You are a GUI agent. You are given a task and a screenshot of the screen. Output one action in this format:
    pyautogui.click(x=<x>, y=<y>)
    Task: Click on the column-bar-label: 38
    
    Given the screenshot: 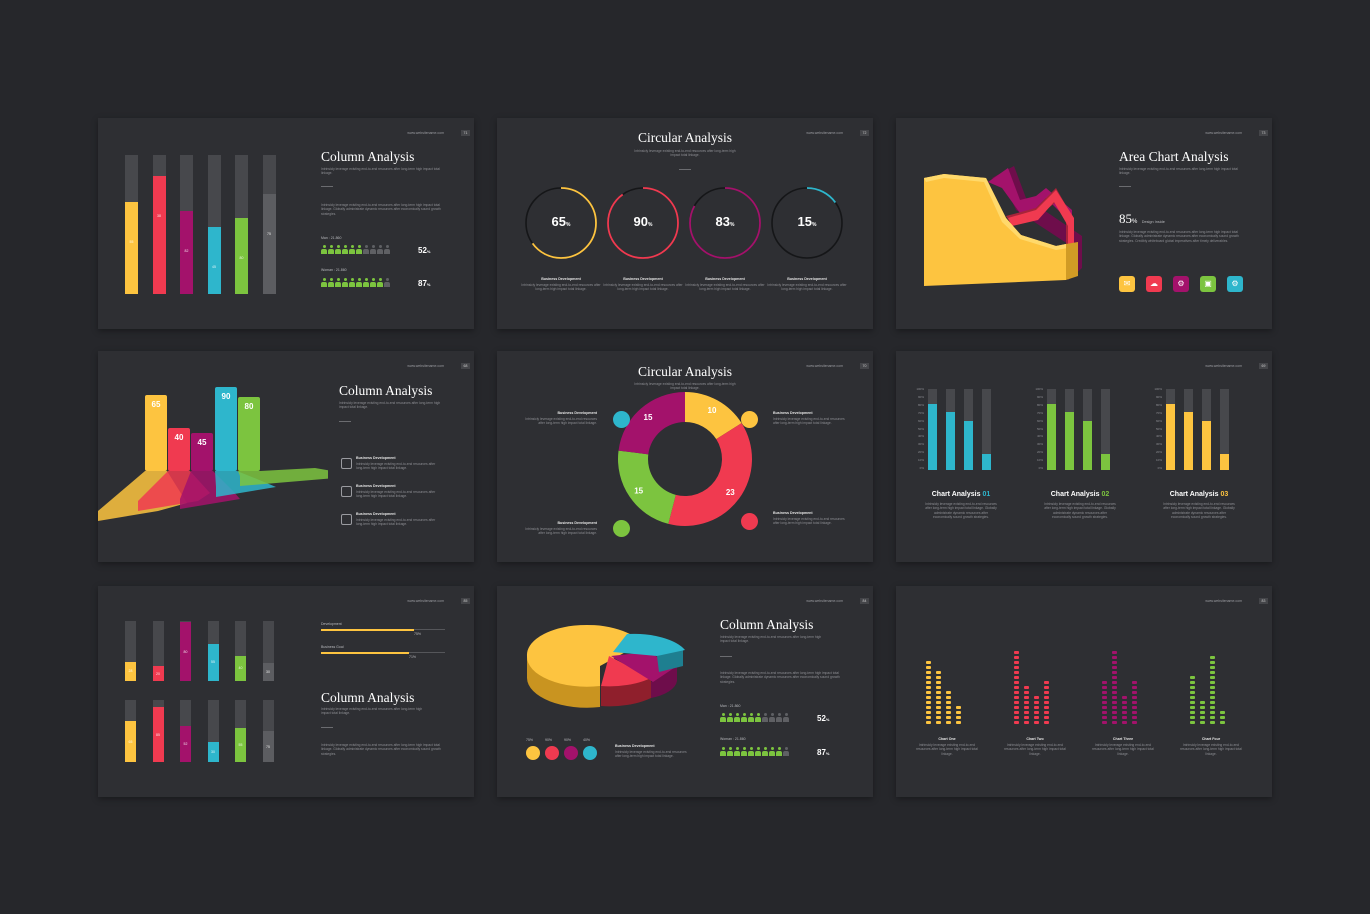 What is the action you would take?
    pyautogui.click(x=159, y=215)
    